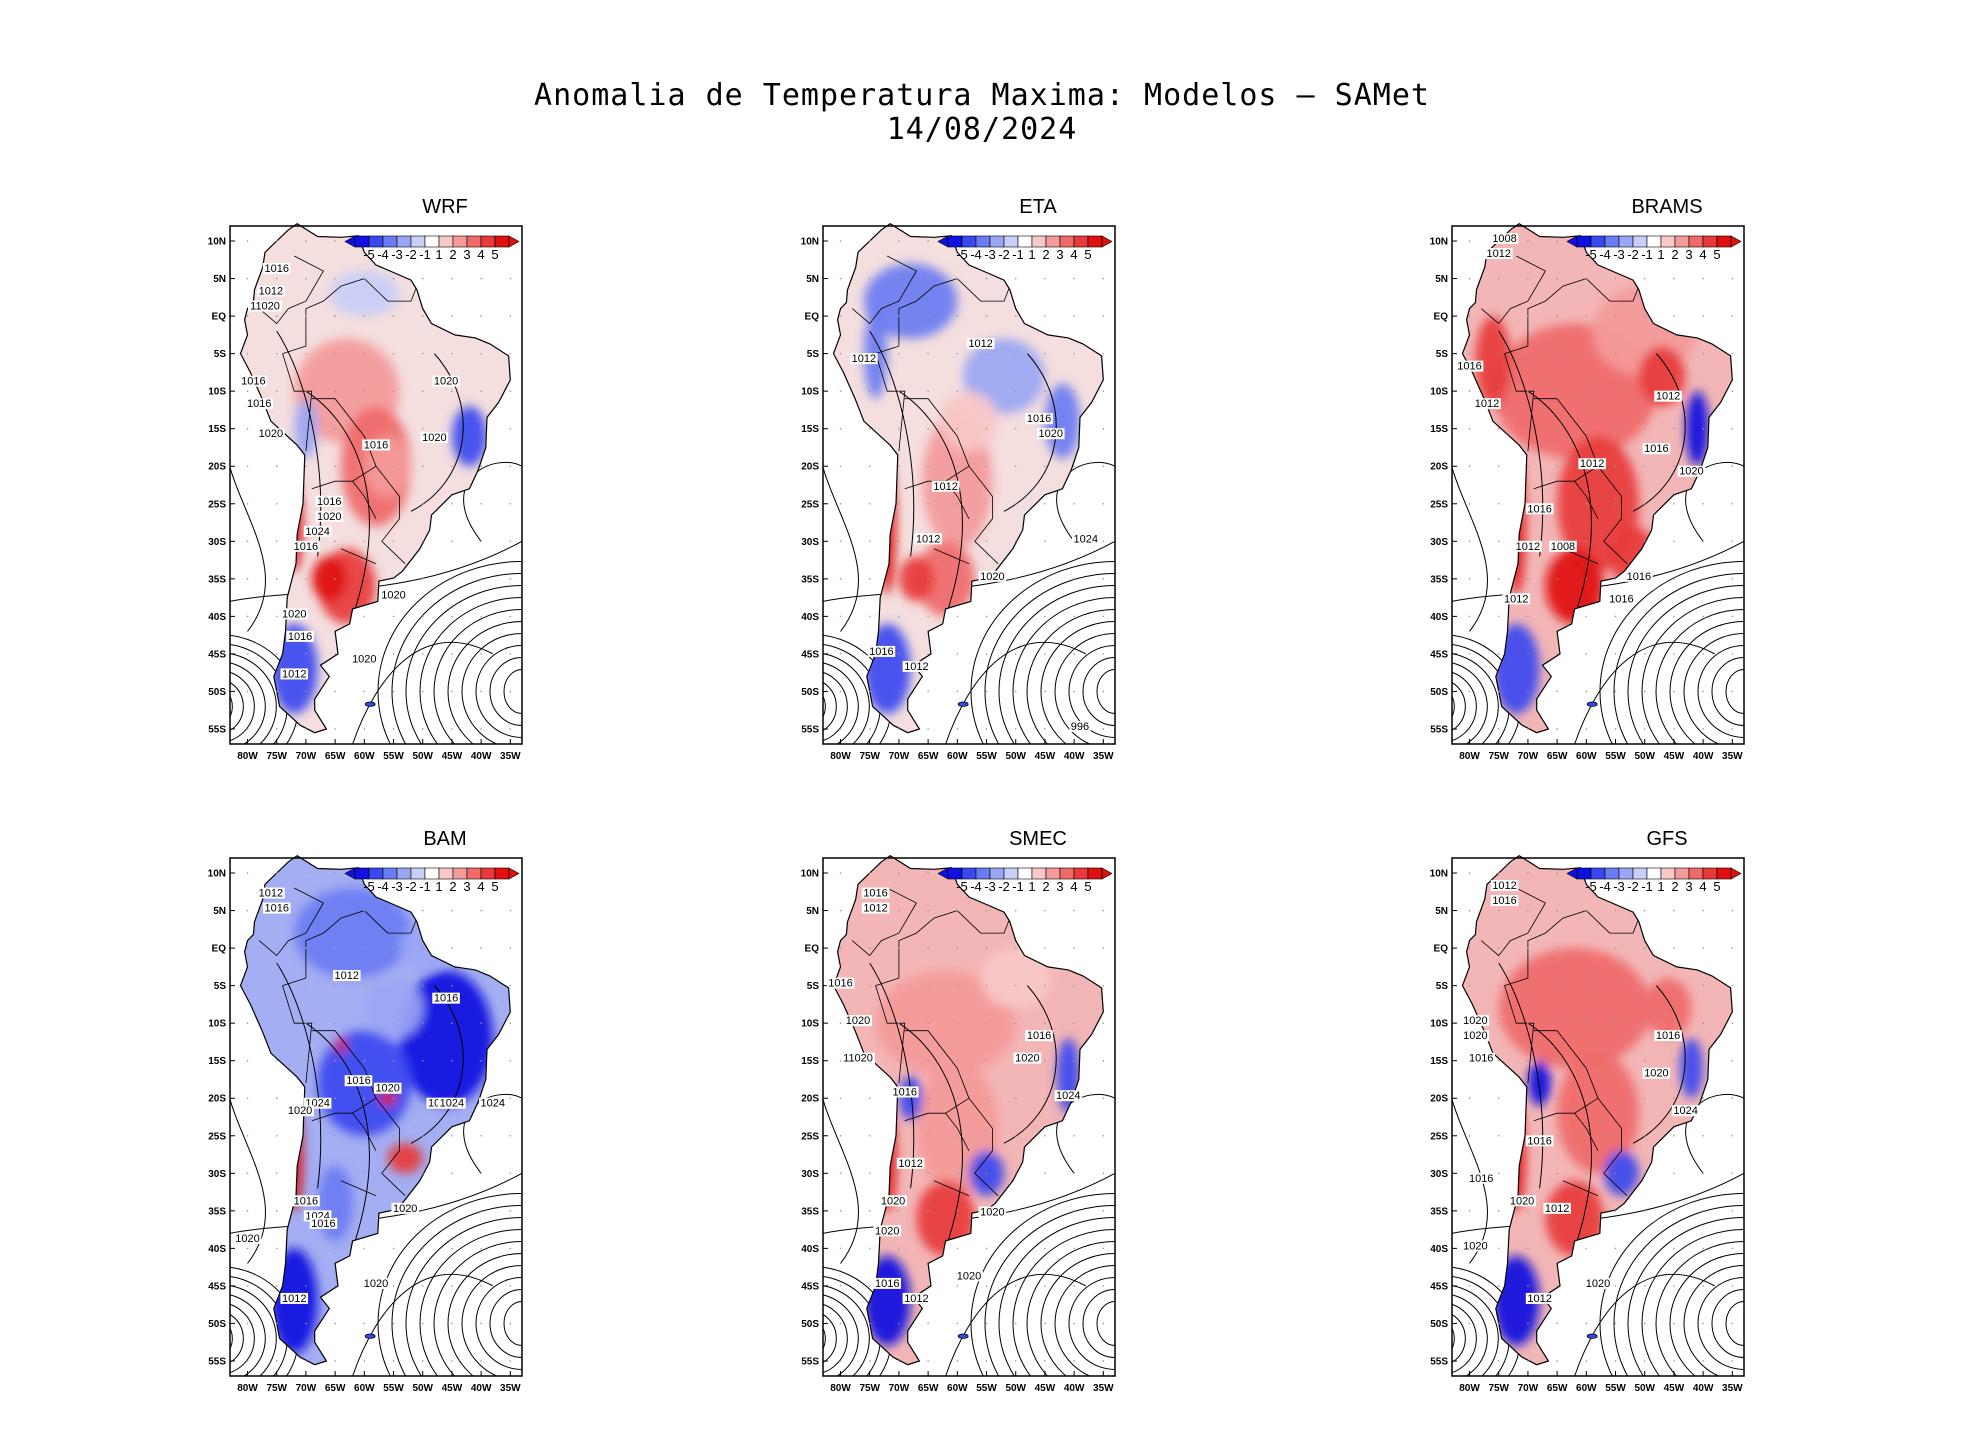 This screenshot has height=1436, width=1964. What do you see at coordinates (445, 839) in the screenshot?
I see `panel-title-bam: BAM` at bounding box center [445, 839].